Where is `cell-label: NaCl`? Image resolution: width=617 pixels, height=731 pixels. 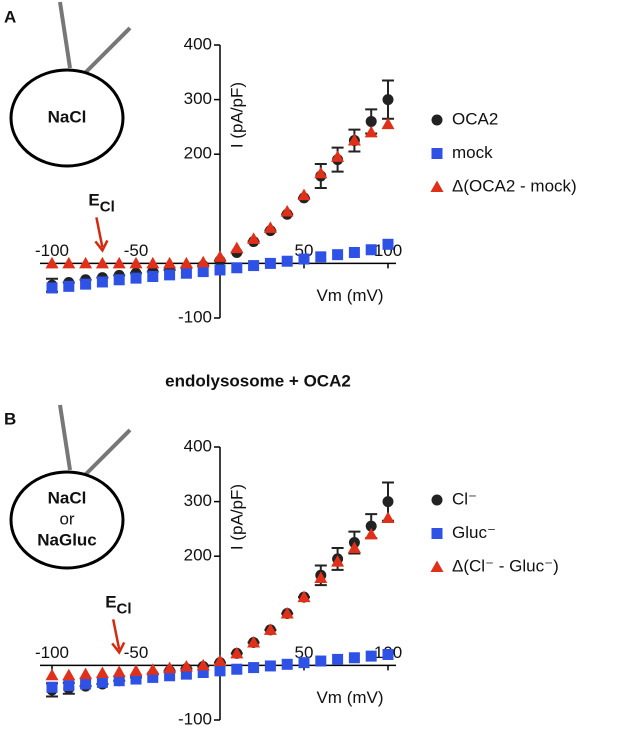 cell-label: NaCl is located at coordinates (67, 116).